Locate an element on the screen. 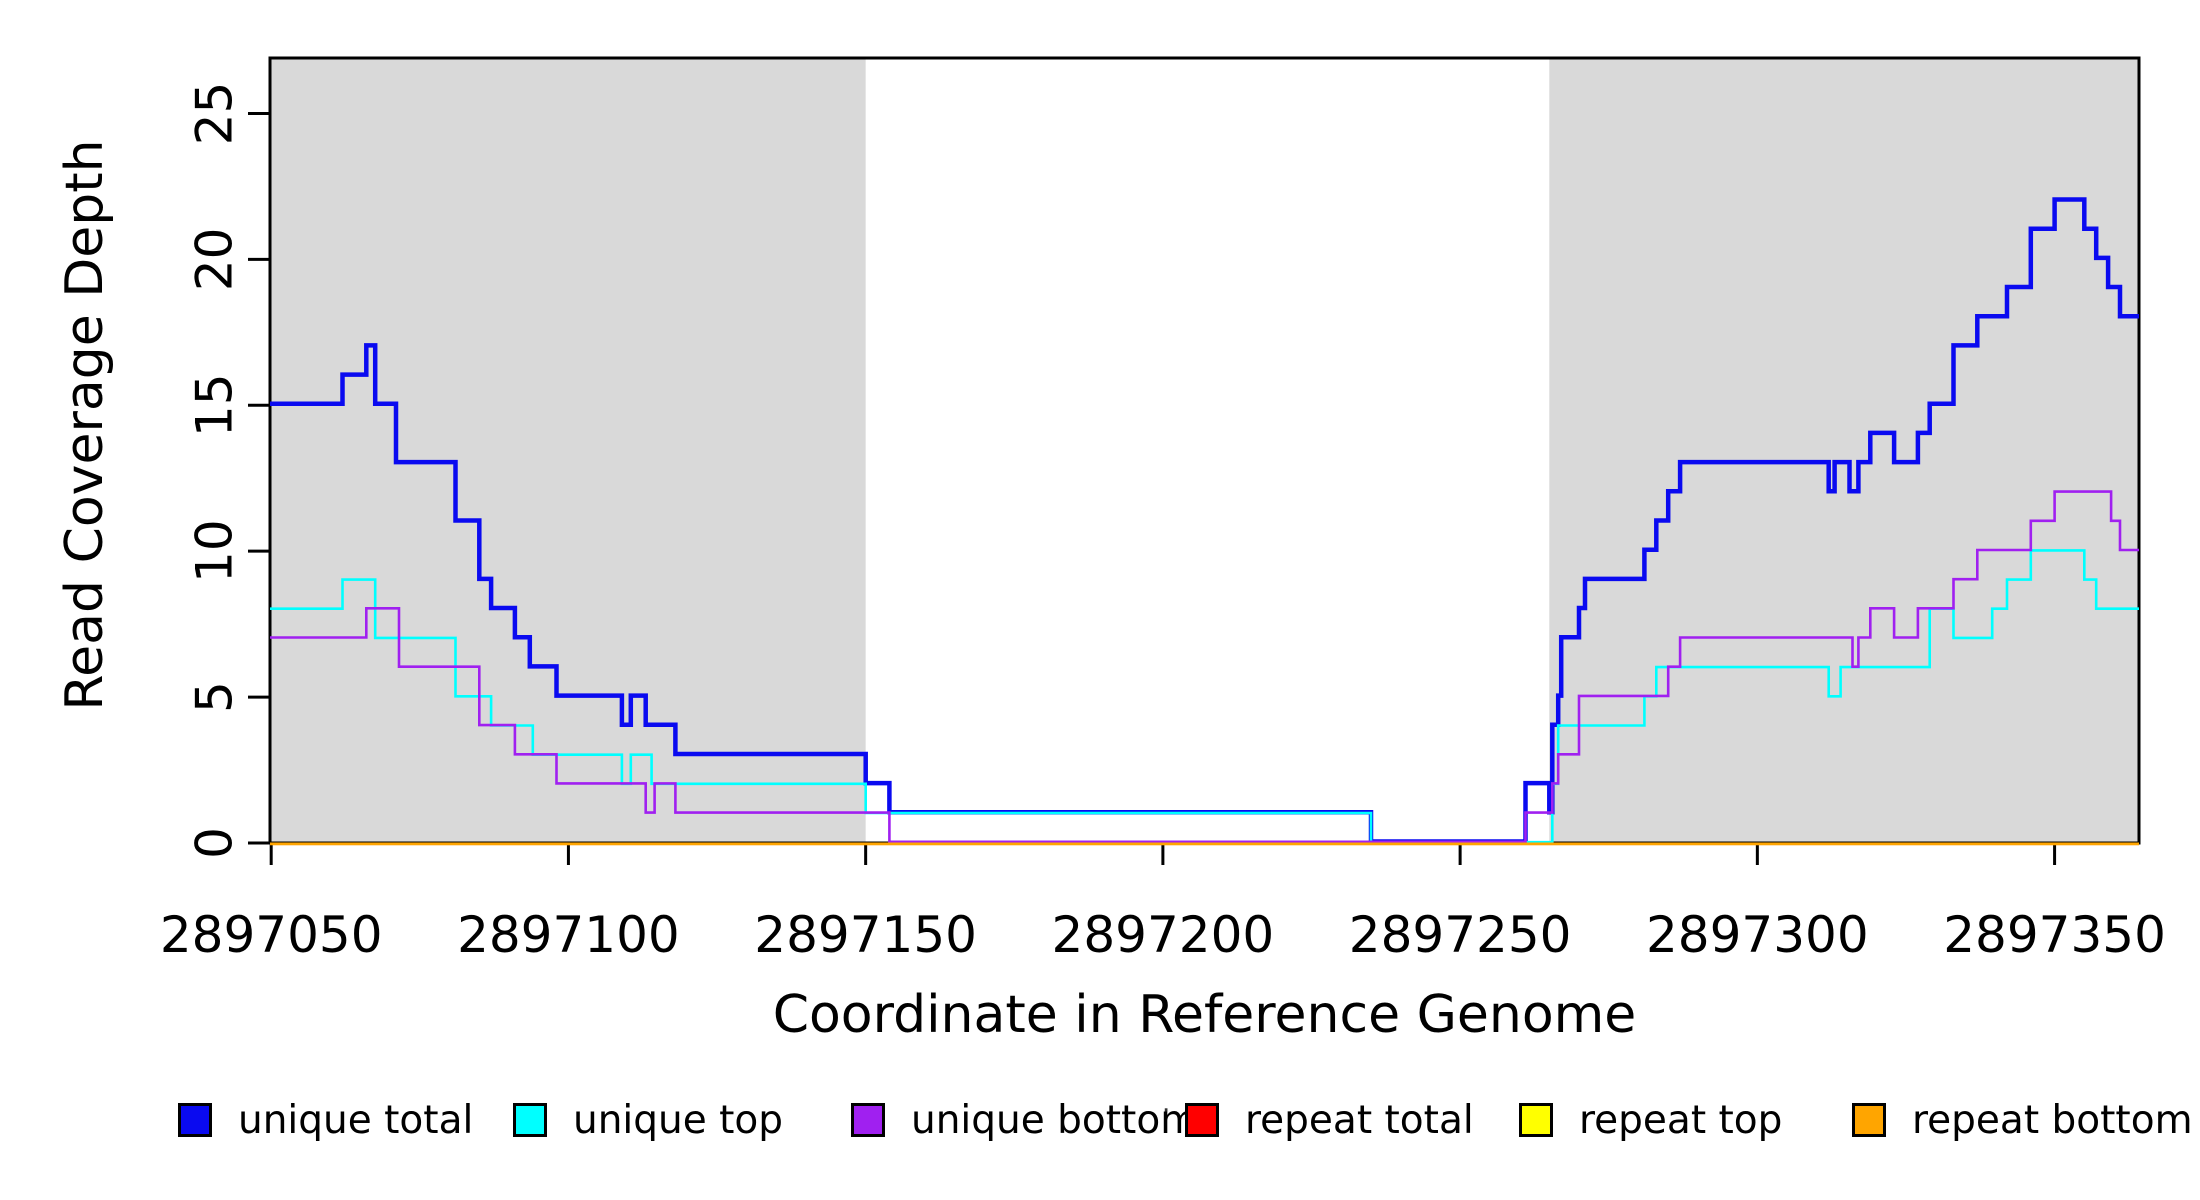  legend-item-repeat-top: repeat top is located at coordinates (1650, 1120).